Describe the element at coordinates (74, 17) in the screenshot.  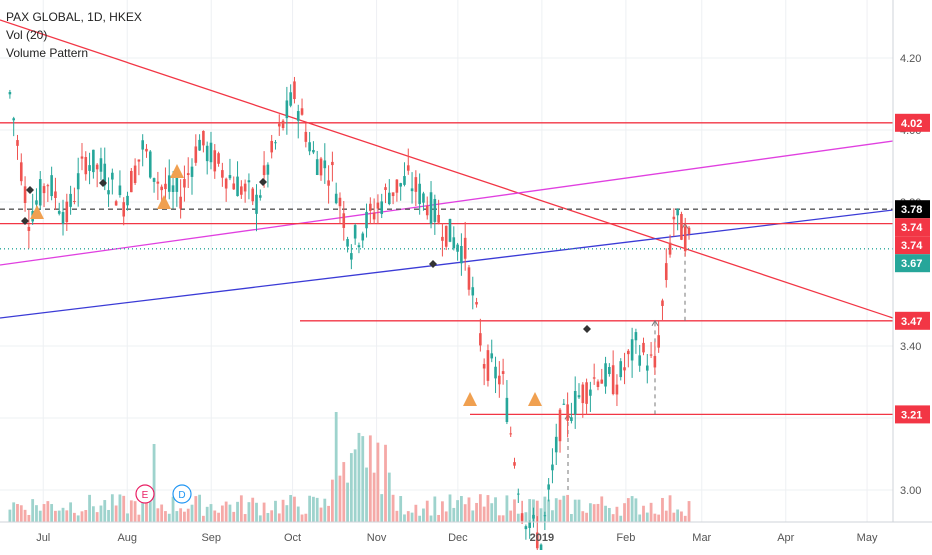
I see `symbol-title: PAX GLOBAL, 1D, HKEX` at that location.